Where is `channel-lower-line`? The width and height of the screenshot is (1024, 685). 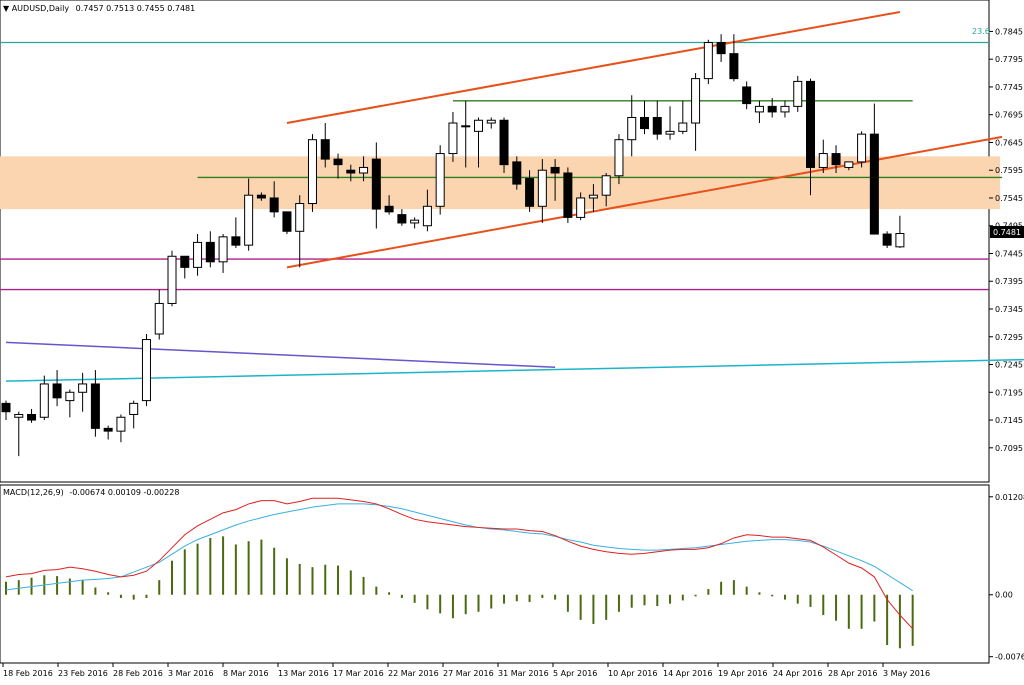 channel-lower-line is located at coordinates (644, 202).